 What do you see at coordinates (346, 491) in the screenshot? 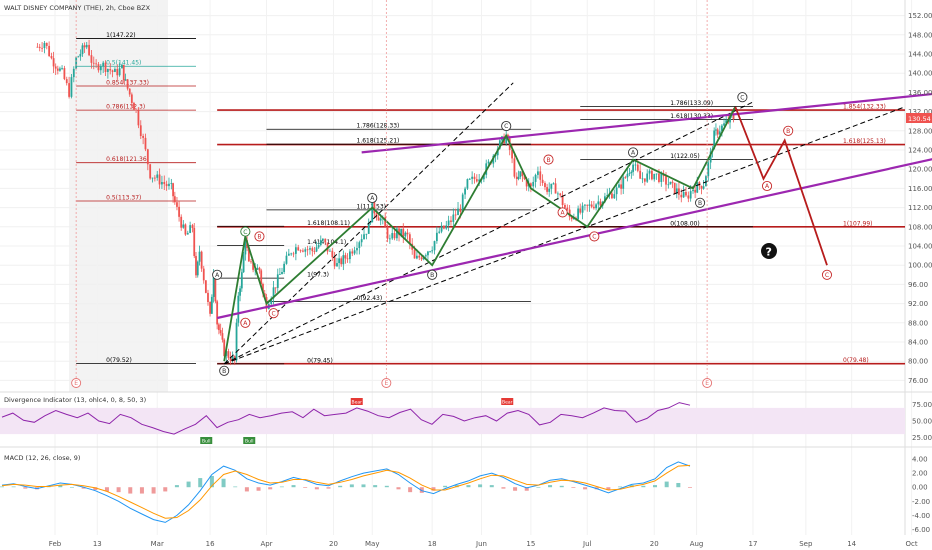
I see `signal-line` at bounding box center [346, 491].